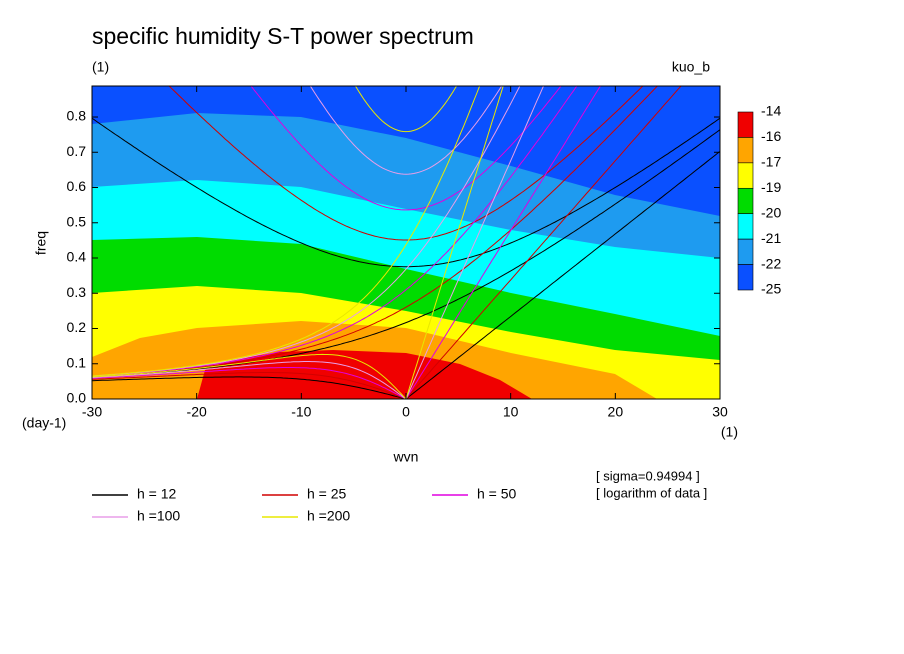  Describe the element at coordinates (197, 412) in the screenshot. I see `x-tick-label: -20` at that location.